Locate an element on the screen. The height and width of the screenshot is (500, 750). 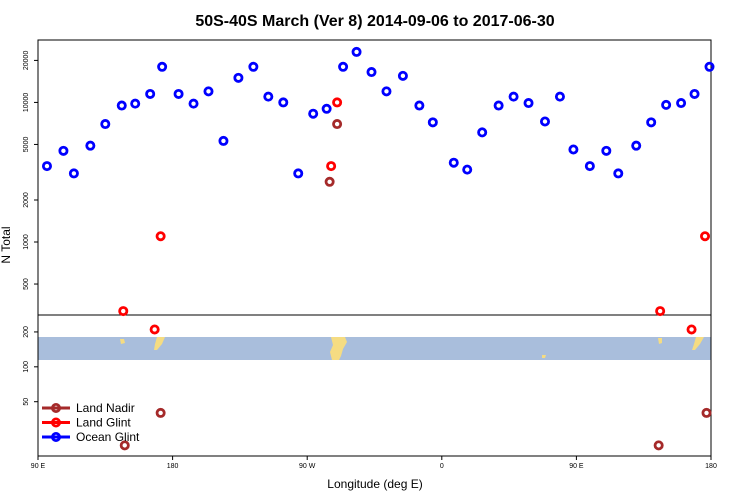
legend-marker-land-nadir is located at coordinates (56, 407).